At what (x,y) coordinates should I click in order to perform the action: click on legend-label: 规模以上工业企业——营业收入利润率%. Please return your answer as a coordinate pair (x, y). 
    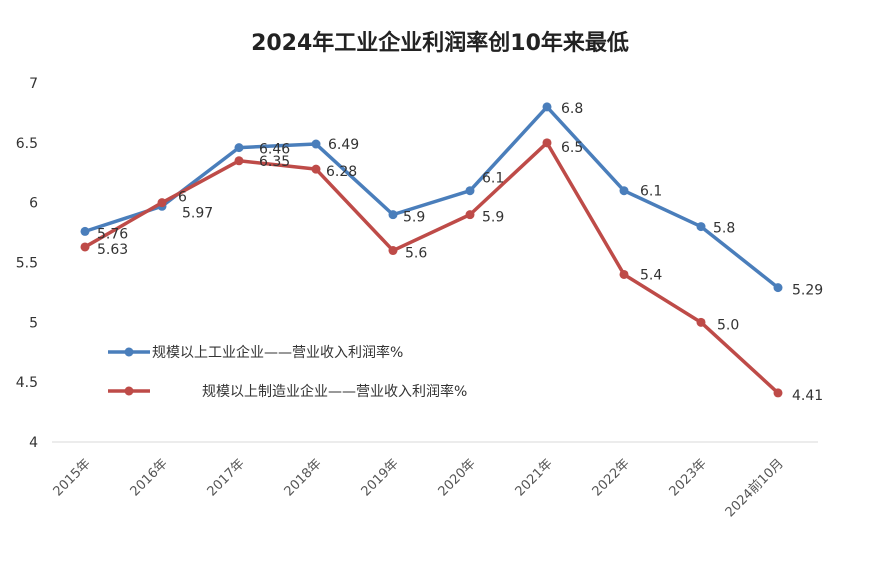
    Looking at the image, I should click on (277, 352).